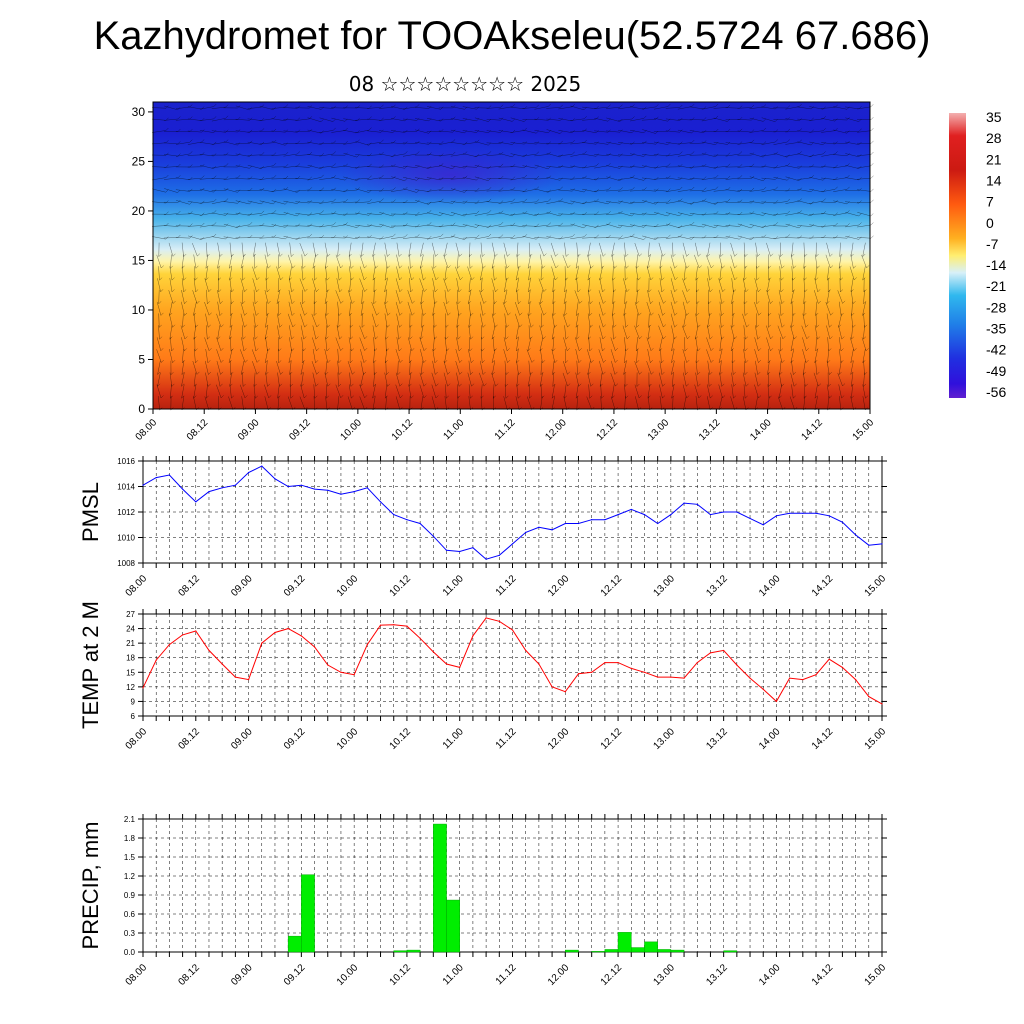 The height and width of the screenshot is (1024, 1024). Describe the element at coordinates (453, 429) in the screenshot. I see `heatmap-xtick-label-6: 11.00` at that location.